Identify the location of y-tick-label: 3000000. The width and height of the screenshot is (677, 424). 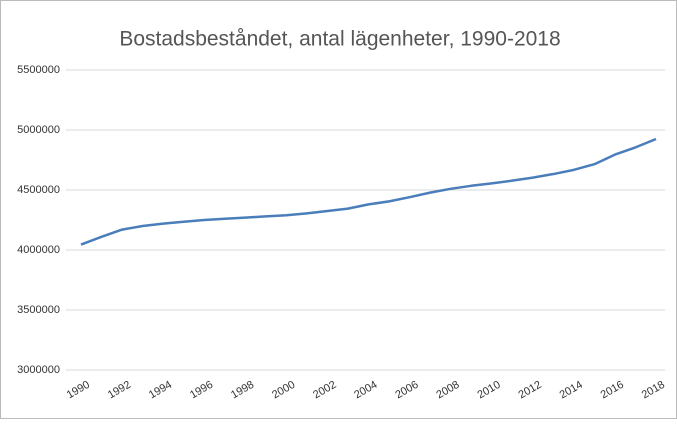
(38, 370).